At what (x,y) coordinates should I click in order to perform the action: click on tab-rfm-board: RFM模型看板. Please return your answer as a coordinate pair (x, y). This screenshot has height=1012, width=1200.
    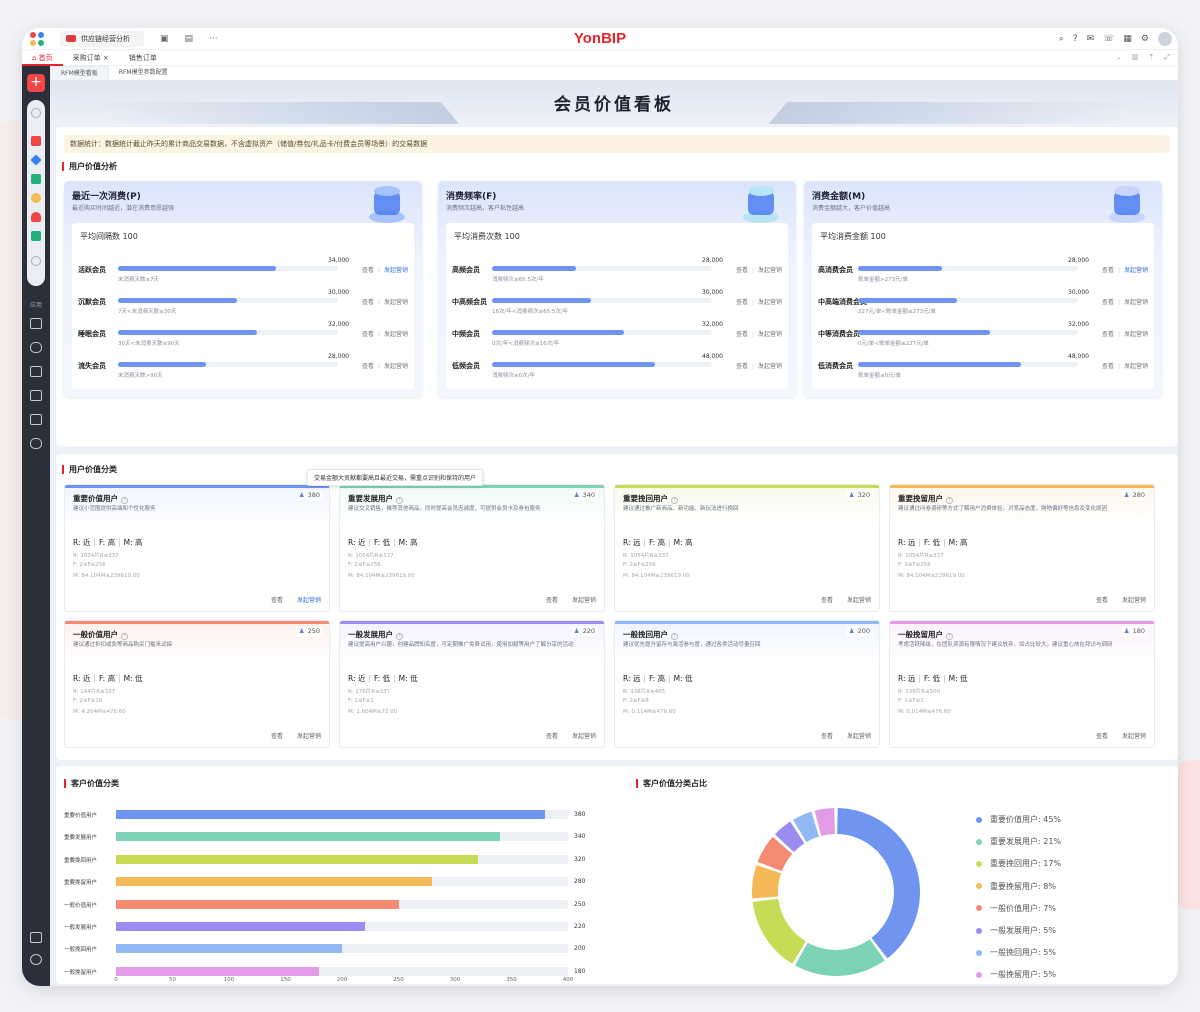
    Looking at the image, I should click on (79, 73).